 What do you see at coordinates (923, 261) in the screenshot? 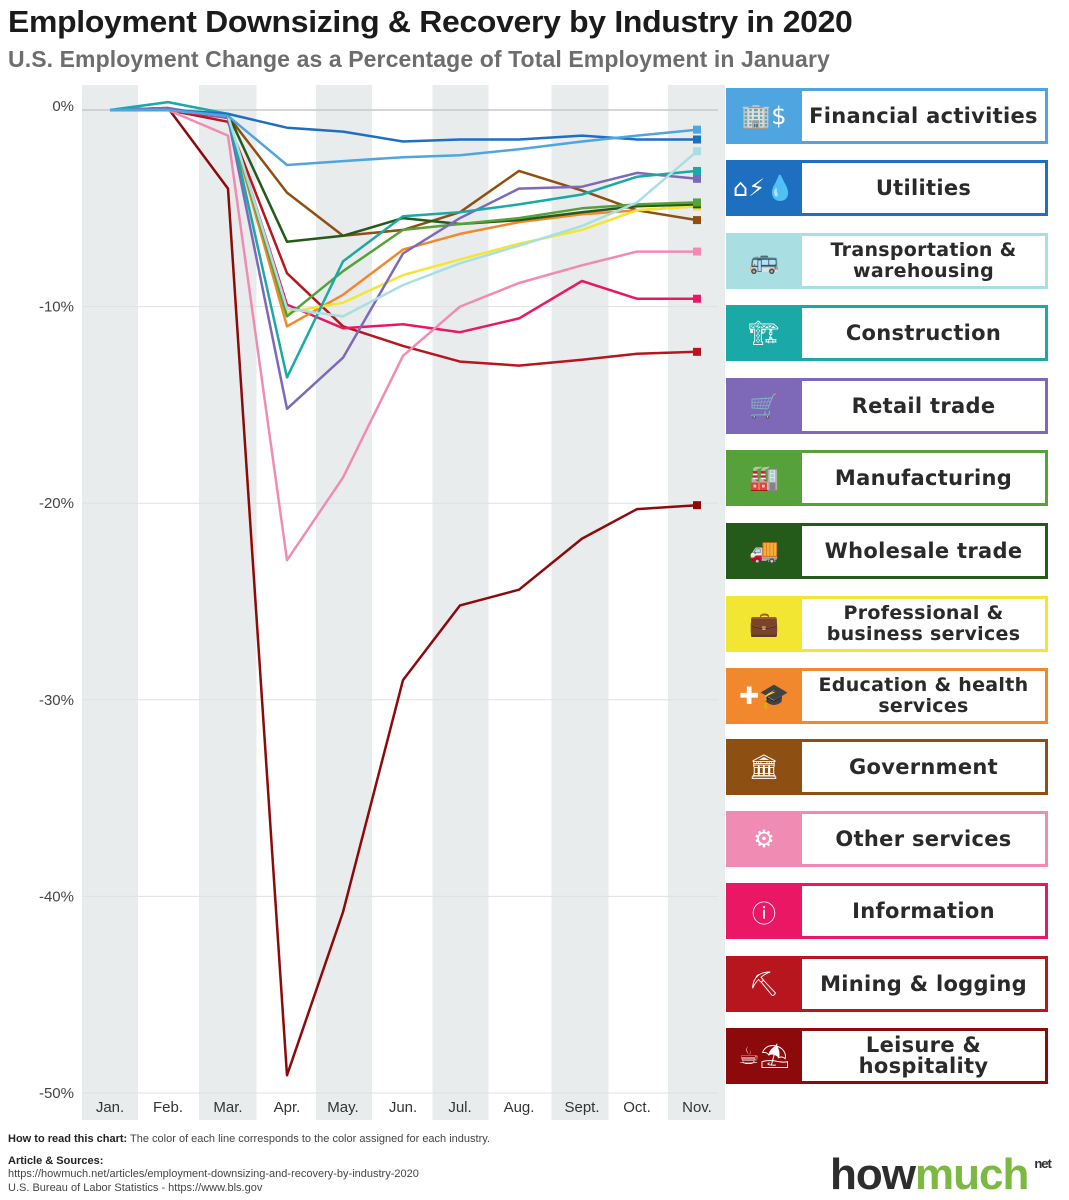
I see `legend-label: Transportation & warehousing` at bounding box center [923, 261].